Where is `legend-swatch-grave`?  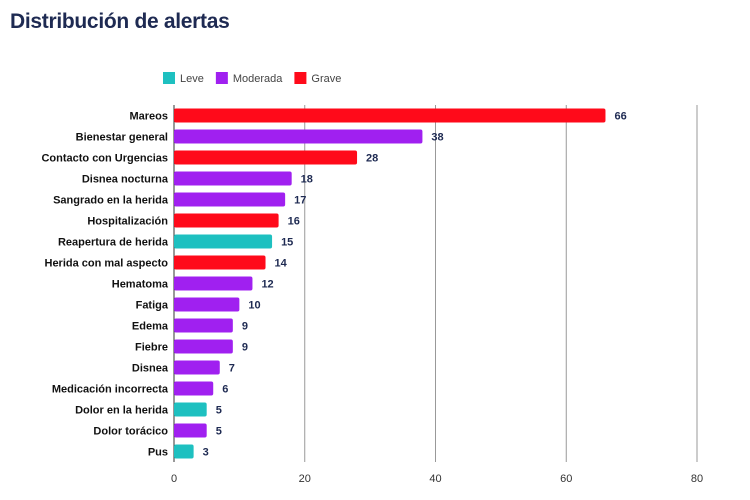
legend-swatch-grave is located at coordinates (300, 78).